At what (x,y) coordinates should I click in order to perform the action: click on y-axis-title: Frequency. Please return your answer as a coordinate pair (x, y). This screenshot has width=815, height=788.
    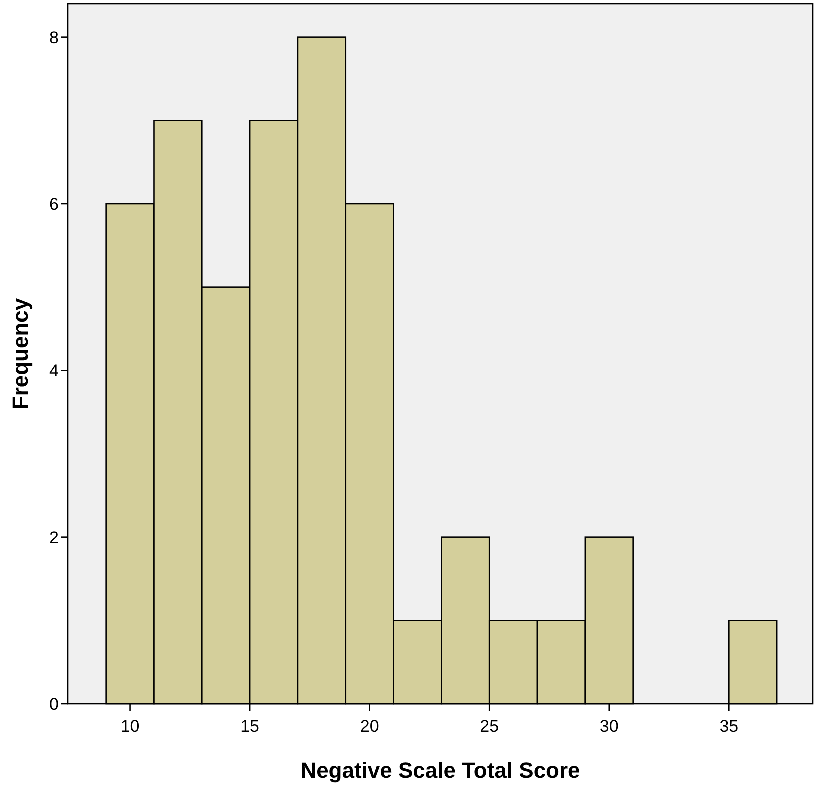
    Looking at the image, I should click on (20, 354).